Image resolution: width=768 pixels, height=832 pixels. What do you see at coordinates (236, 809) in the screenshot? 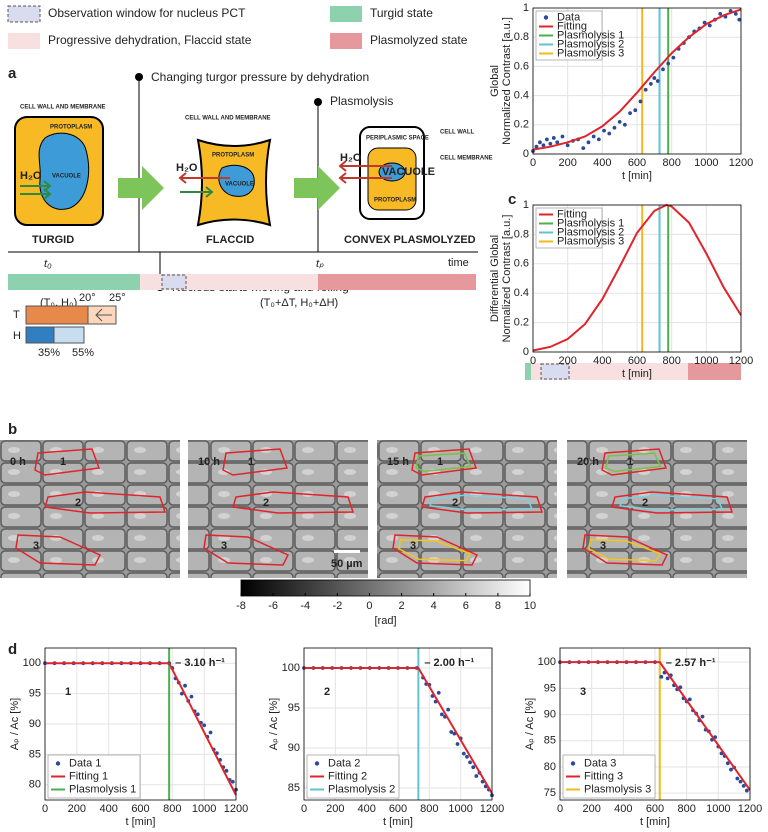
I see `x-tick-label: 1200` at bounding box center [236, 809].